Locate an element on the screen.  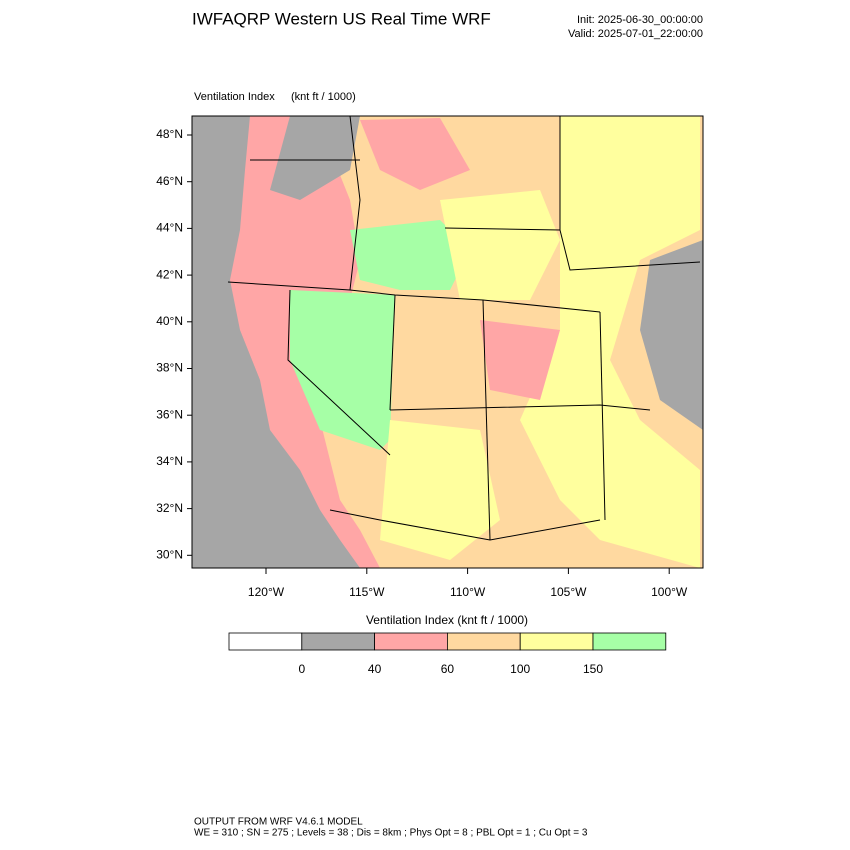
init-time: Init: 2025-06-30_00:00:00 is located at coordinates (640, 20).